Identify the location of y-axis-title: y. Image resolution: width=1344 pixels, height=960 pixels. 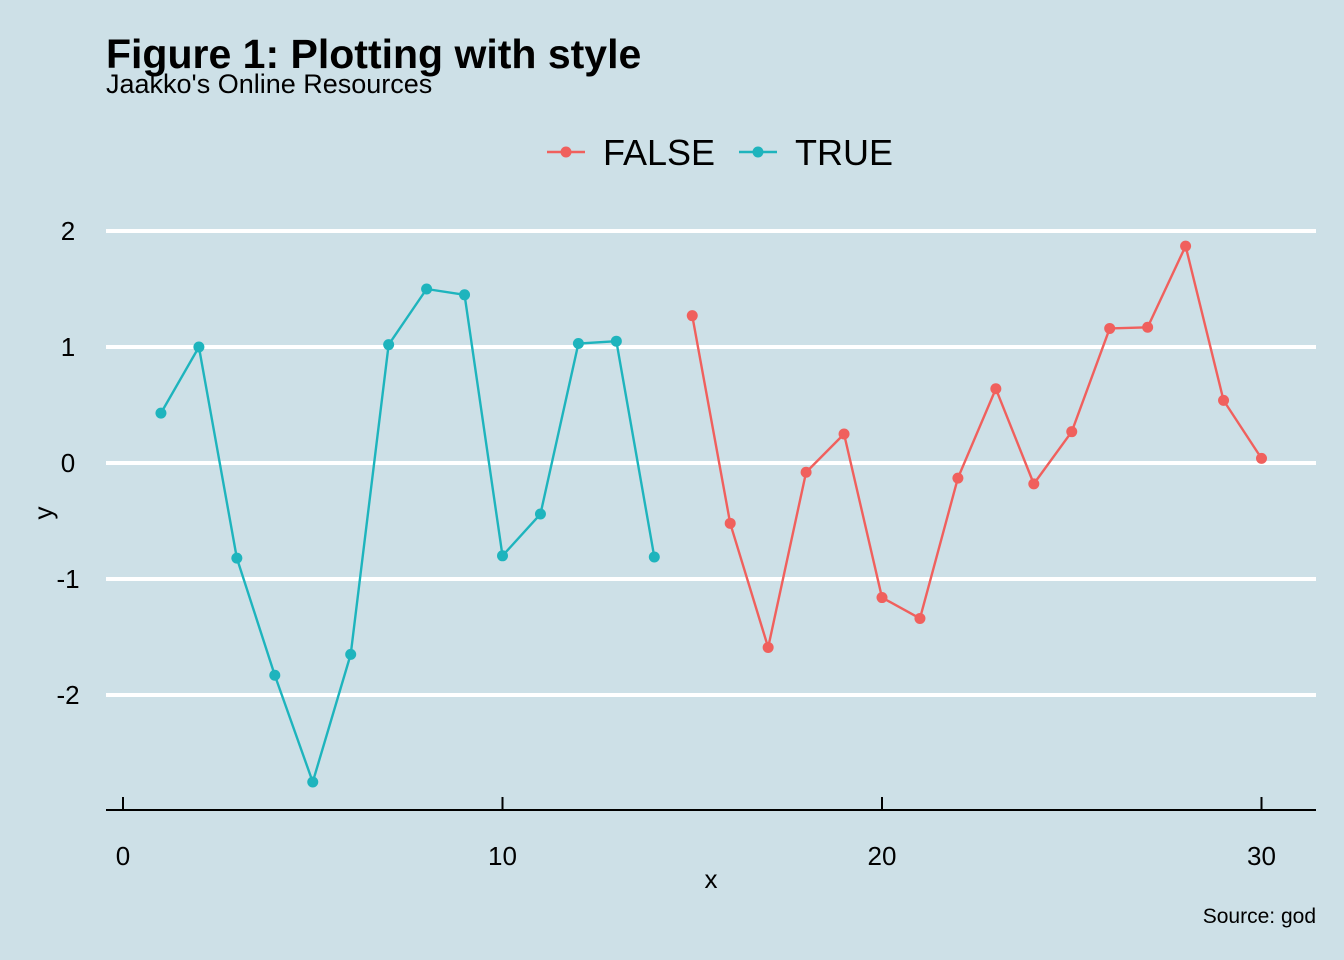
(43, 513).